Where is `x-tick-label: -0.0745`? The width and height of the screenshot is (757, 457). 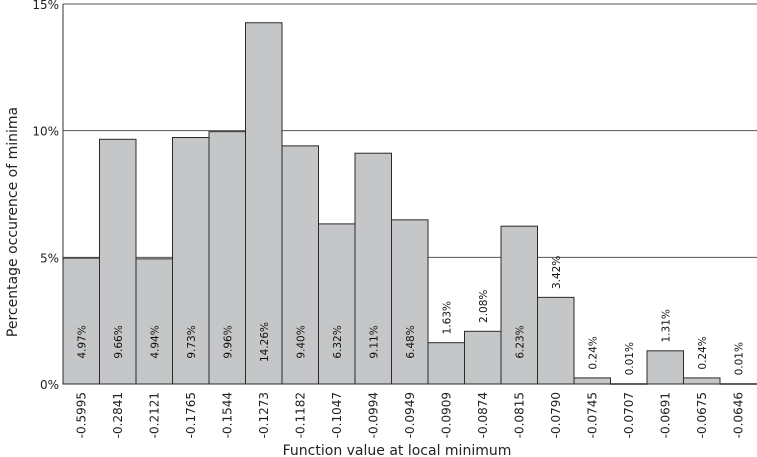
x-tick-label: -0.0745 is located at coordinates (592, 415).